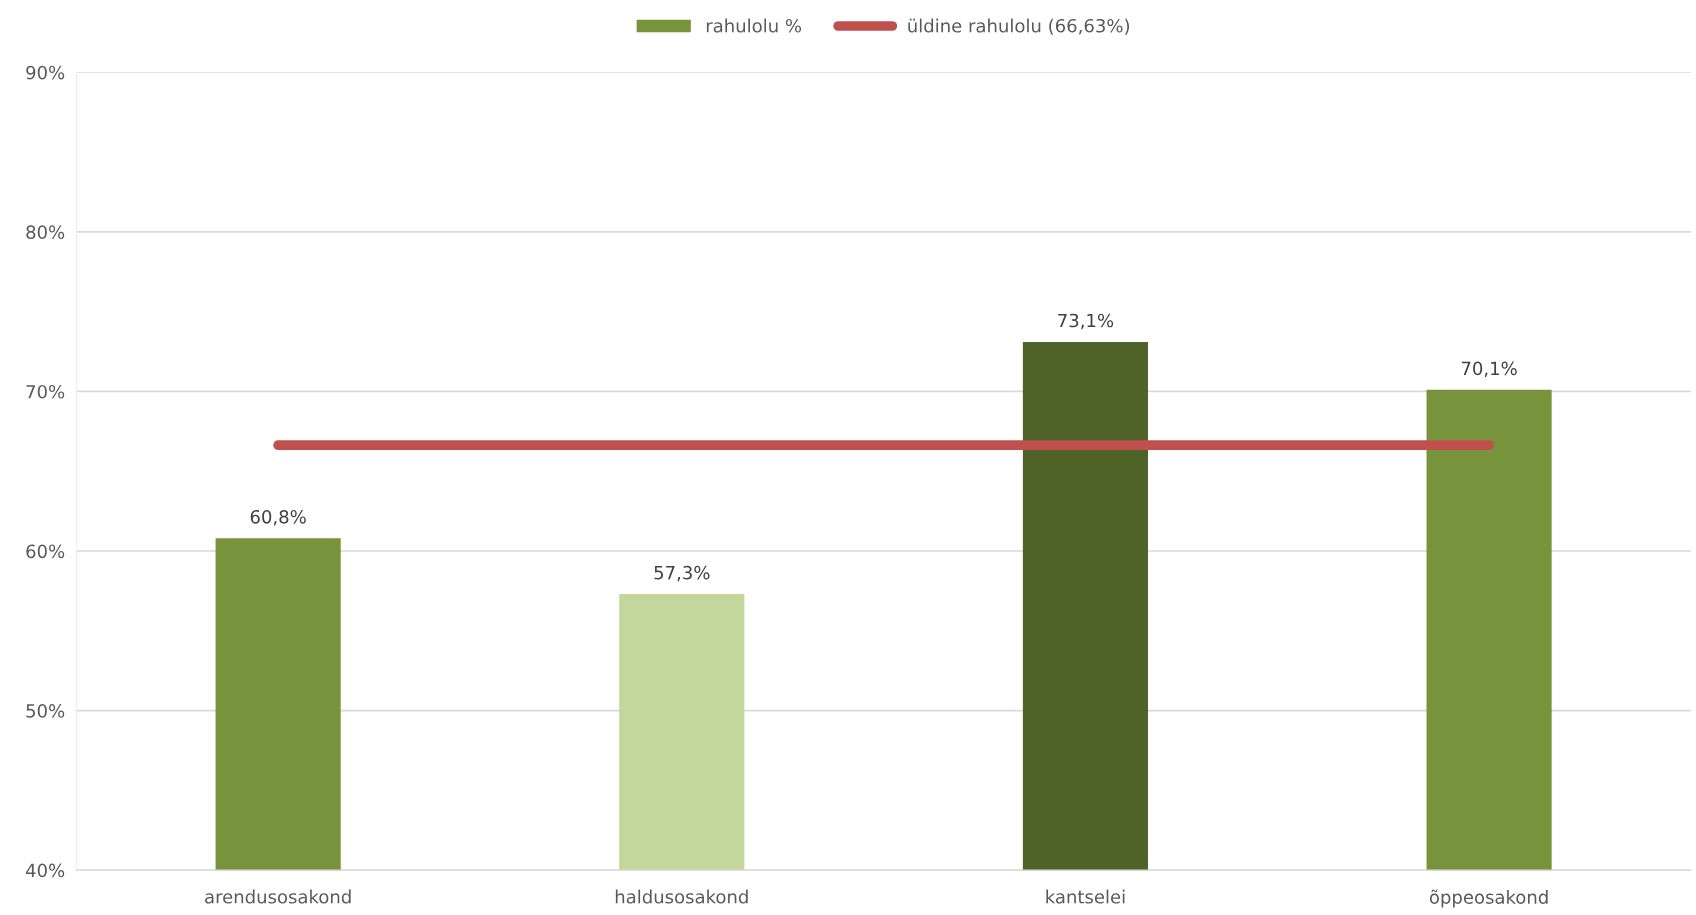  Describe the element at coordinates (45, 72) in the screenshot. I see `y-tick-label: 90%` at that location.